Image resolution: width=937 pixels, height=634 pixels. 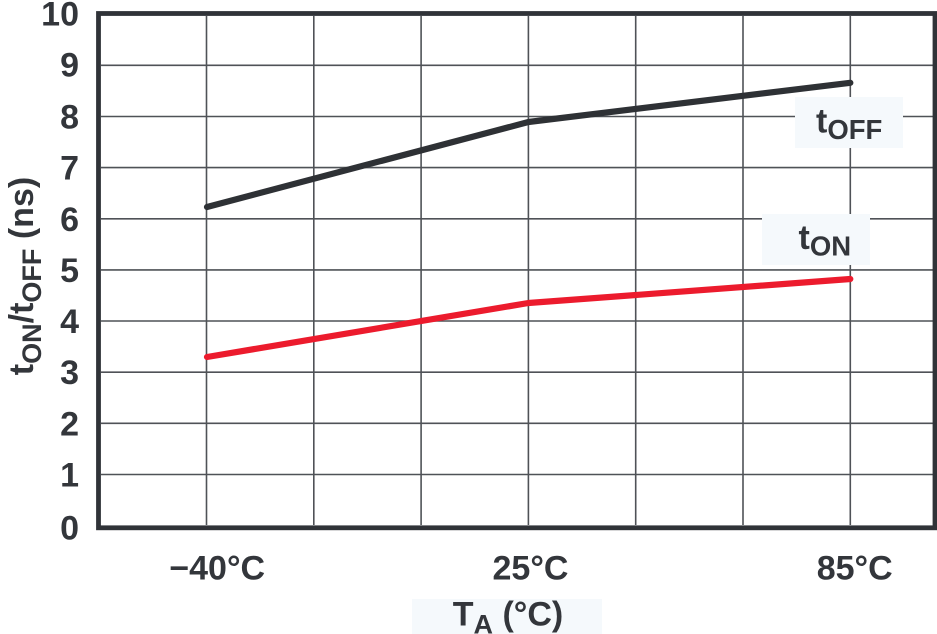 What do you see at coordinates (60, 16) in the screenshot?
I see `svg-text: 10` at bounding box center [60, 16].